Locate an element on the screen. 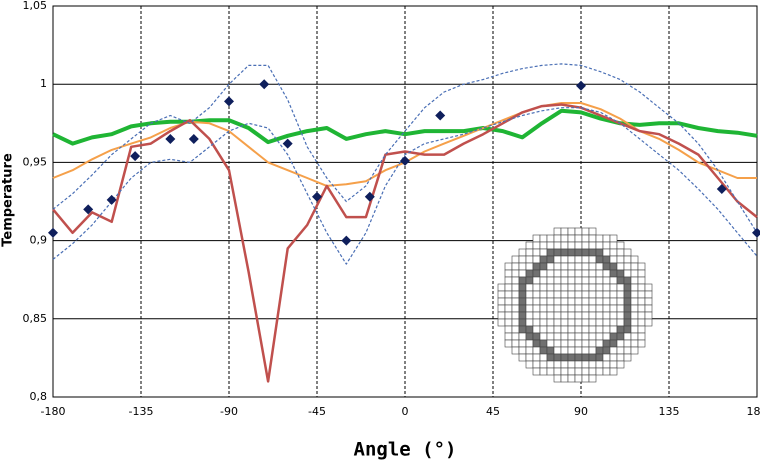 The height and width of the screenshot is (462, 760). y-tick-label: 0,85 is located at coordinates (35, 318).